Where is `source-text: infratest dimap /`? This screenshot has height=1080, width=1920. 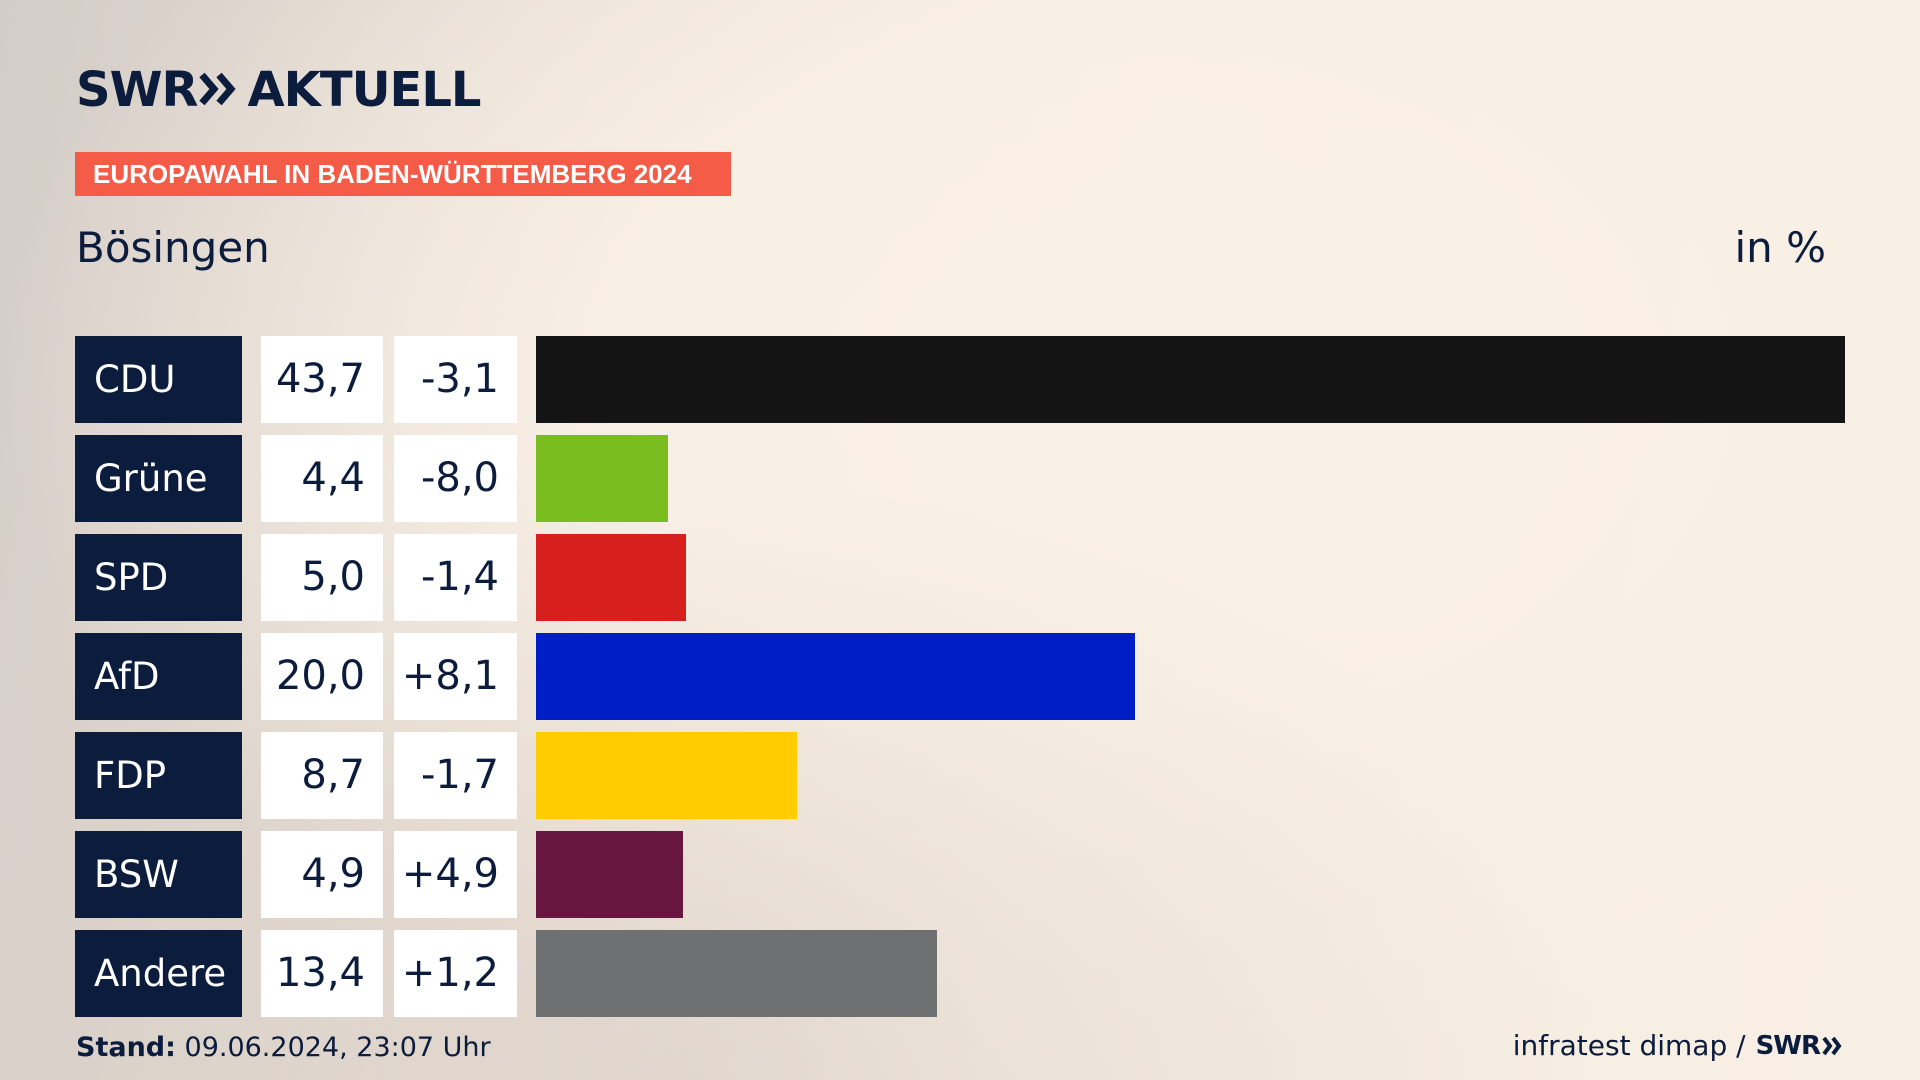 source-text: infratest dimap / is located at coordinates (1629, 1045).